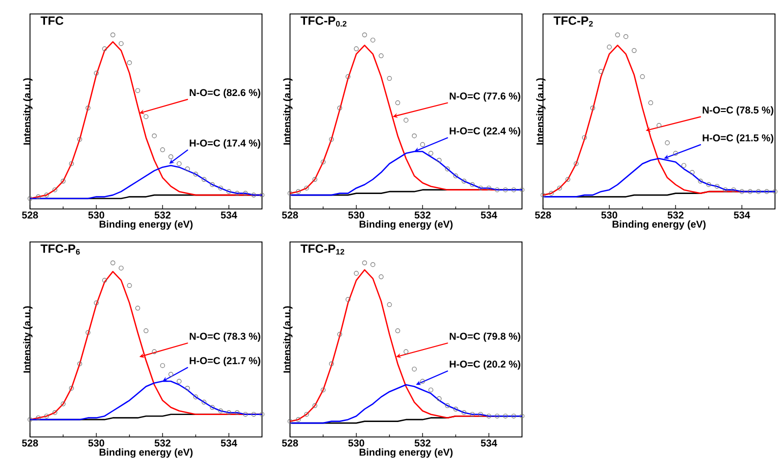 The width and height of the screenshot is (779, 464). I want to click on chart-title: TFC, so click(52, 20).